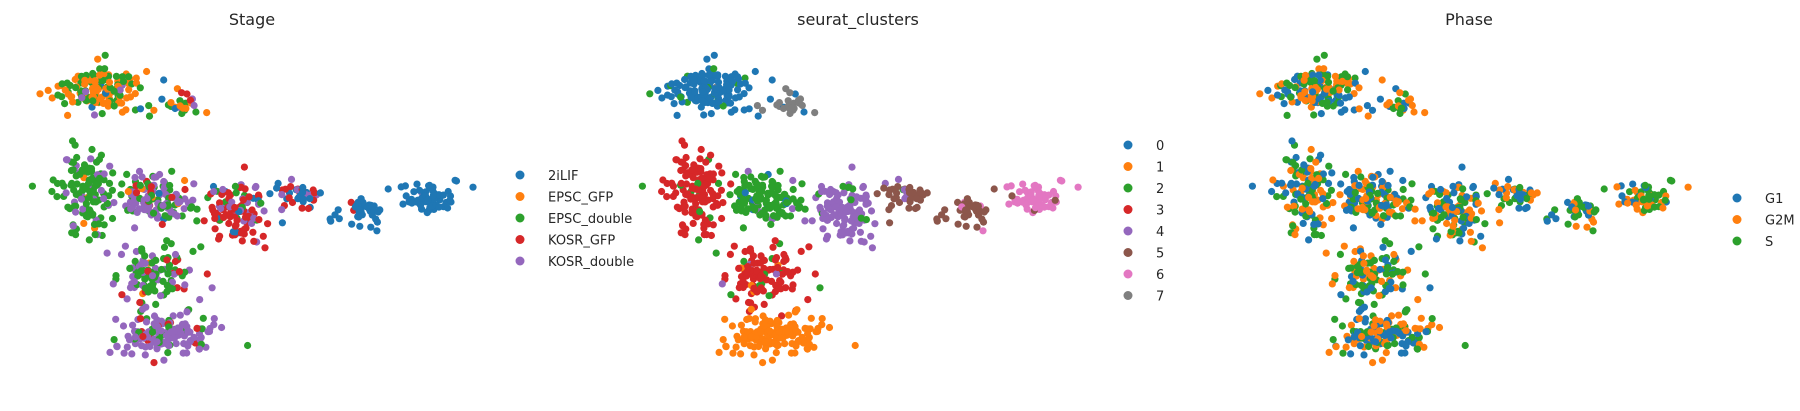 This screenshot has height=411, width=1800. I want to click on legend-label: S, so click(1769, 242).